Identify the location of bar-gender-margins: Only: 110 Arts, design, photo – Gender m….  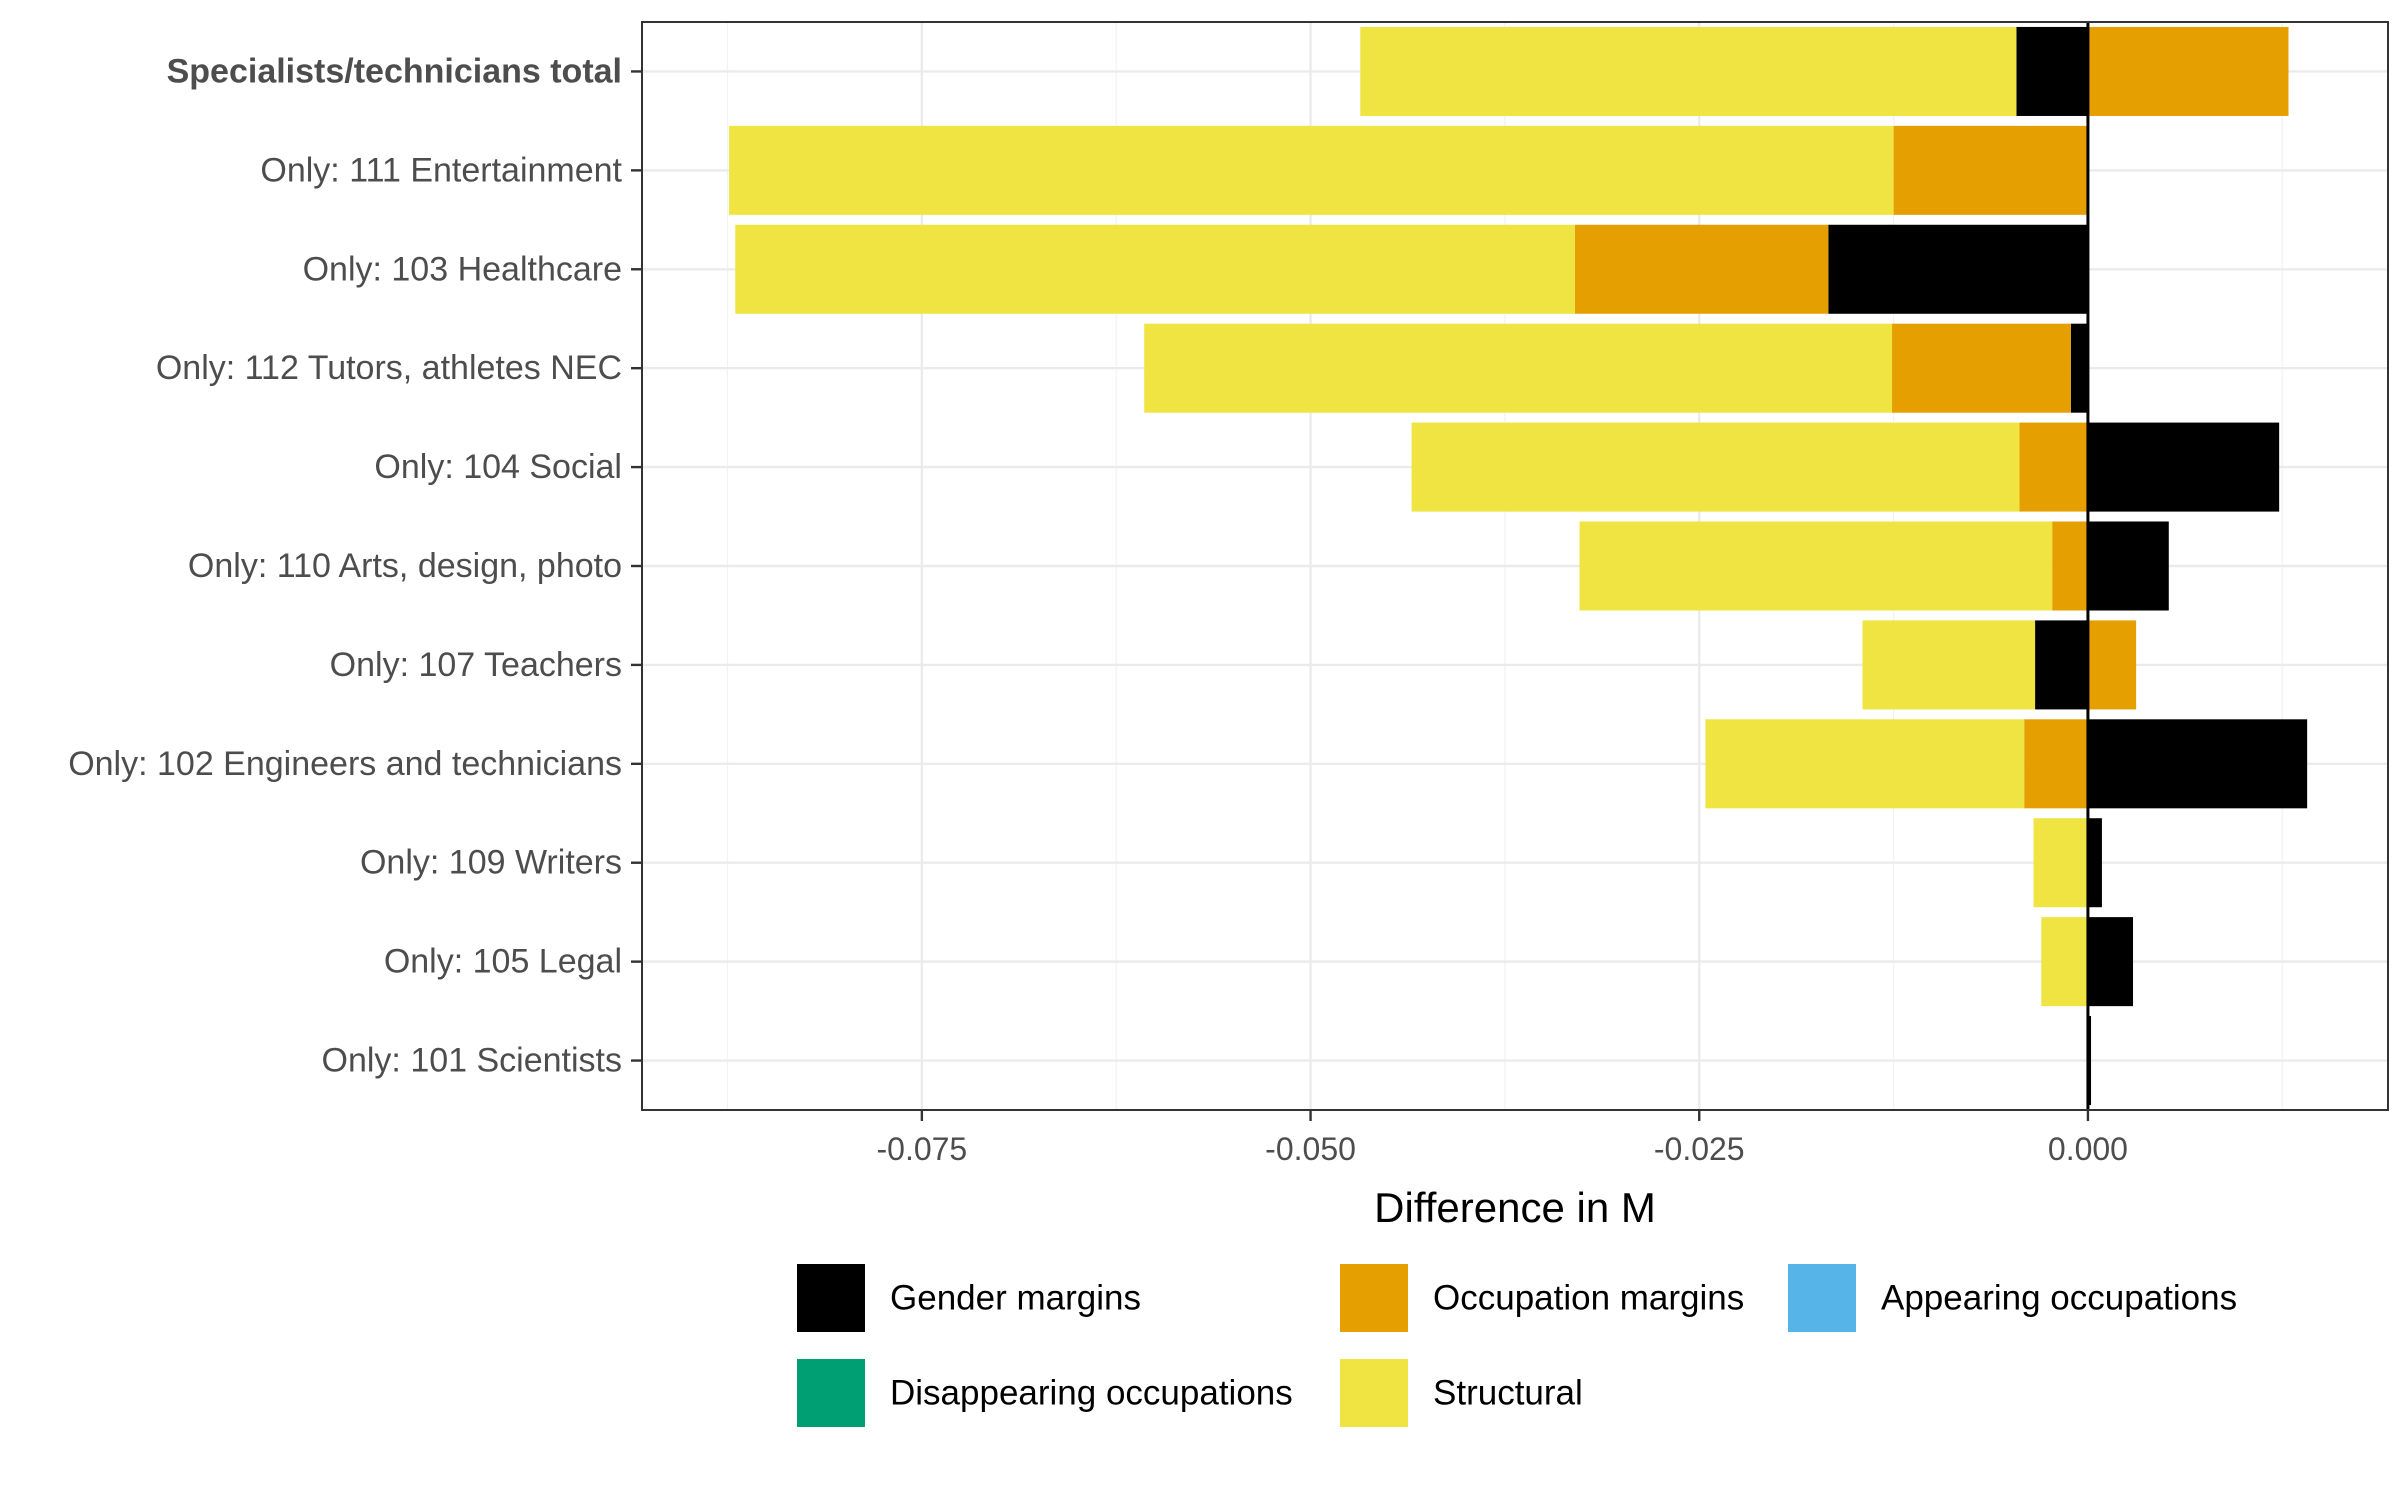
(2128, 566).